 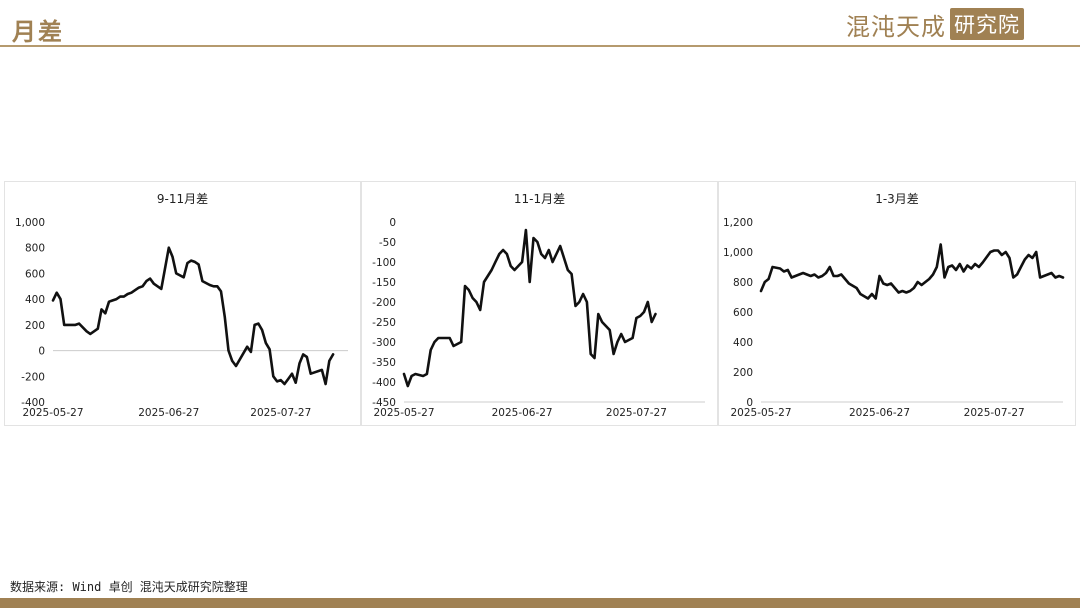 I want to click on logo-stamp: 研究院, so click(x=987, y=24).